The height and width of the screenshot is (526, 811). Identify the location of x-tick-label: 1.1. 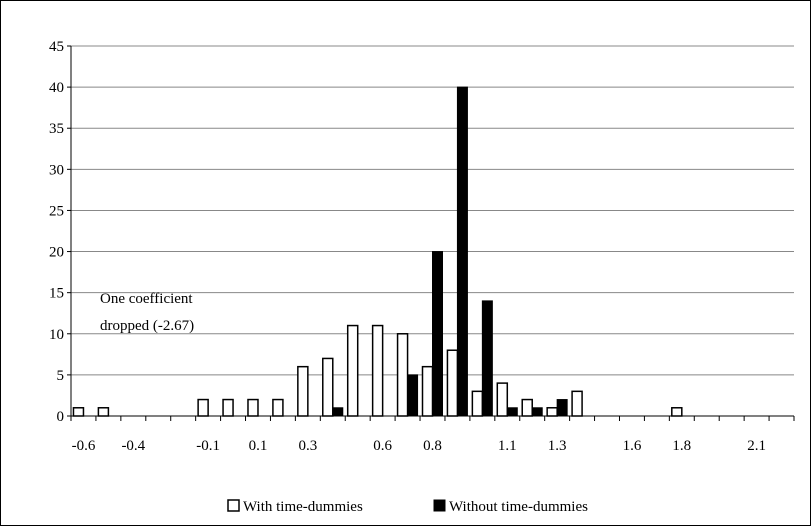
(507, 446).